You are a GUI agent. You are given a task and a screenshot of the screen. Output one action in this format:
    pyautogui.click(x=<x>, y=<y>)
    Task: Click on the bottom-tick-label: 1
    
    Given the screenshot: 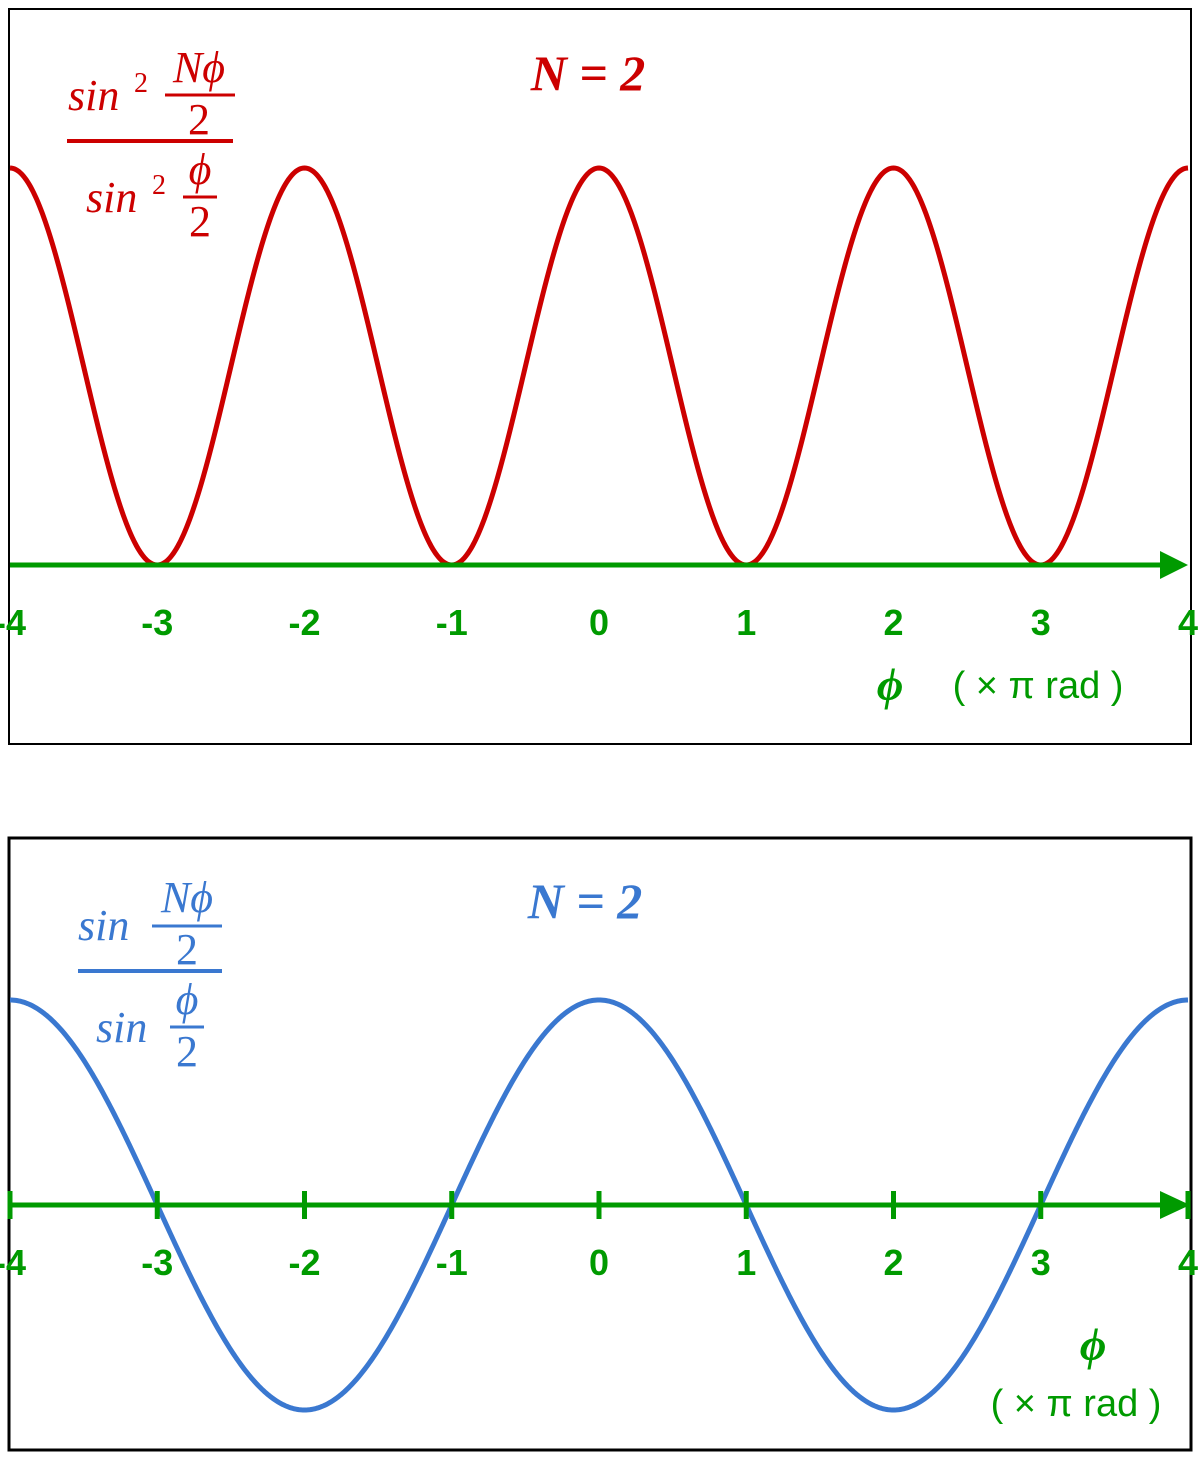 What is the action you would take?
    pyautogui.click(x=746, y=1262)
    